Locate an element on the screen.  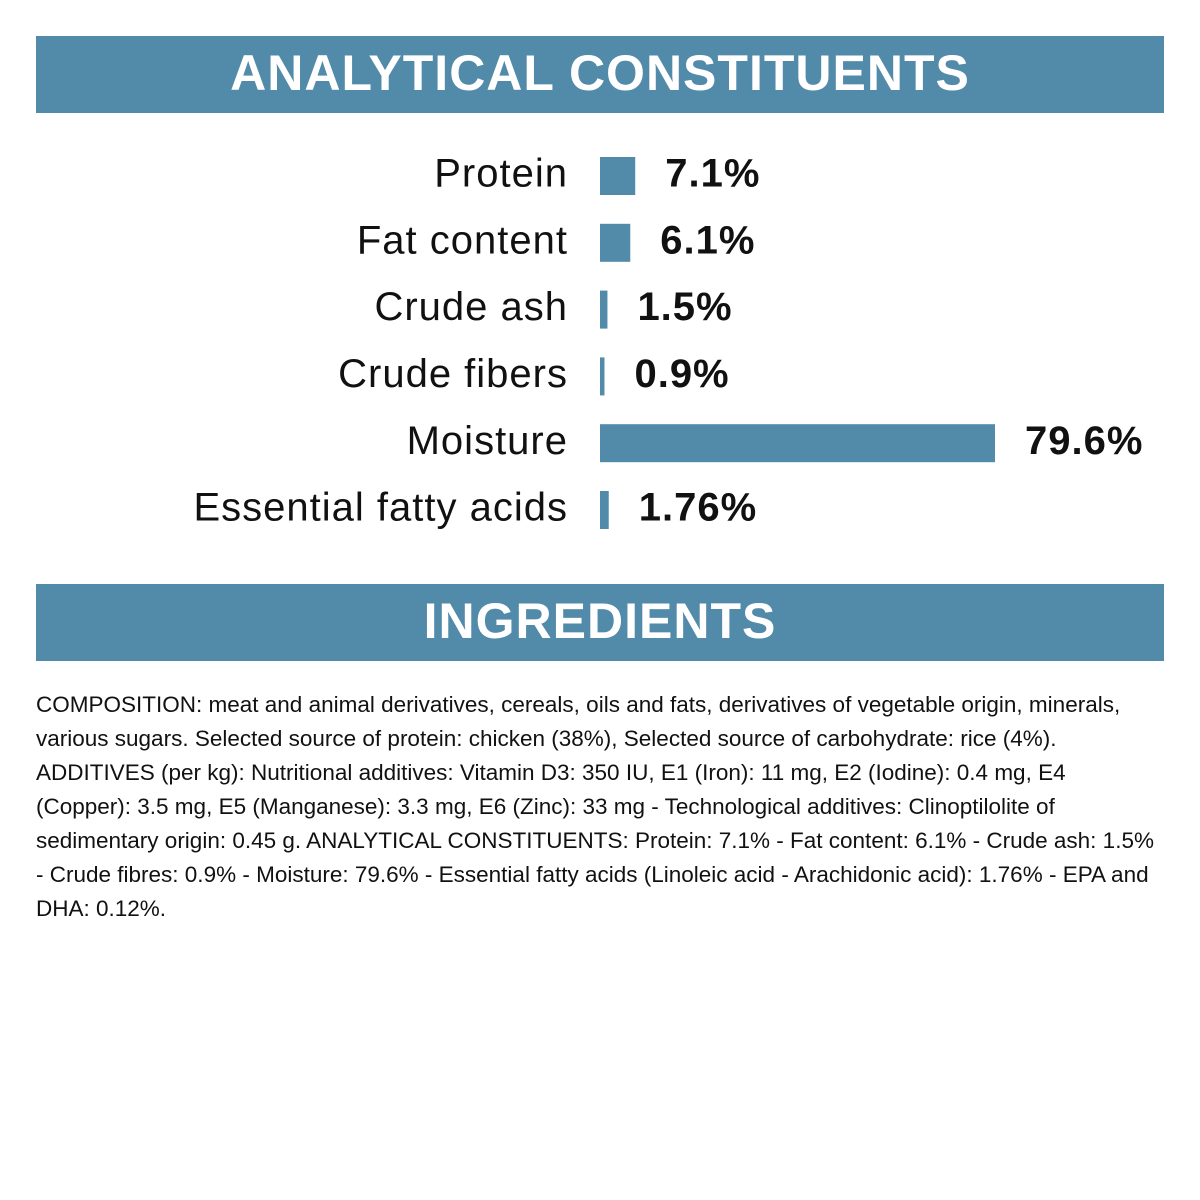
category-label: Crude fibers is located at coordinates (453, 374).